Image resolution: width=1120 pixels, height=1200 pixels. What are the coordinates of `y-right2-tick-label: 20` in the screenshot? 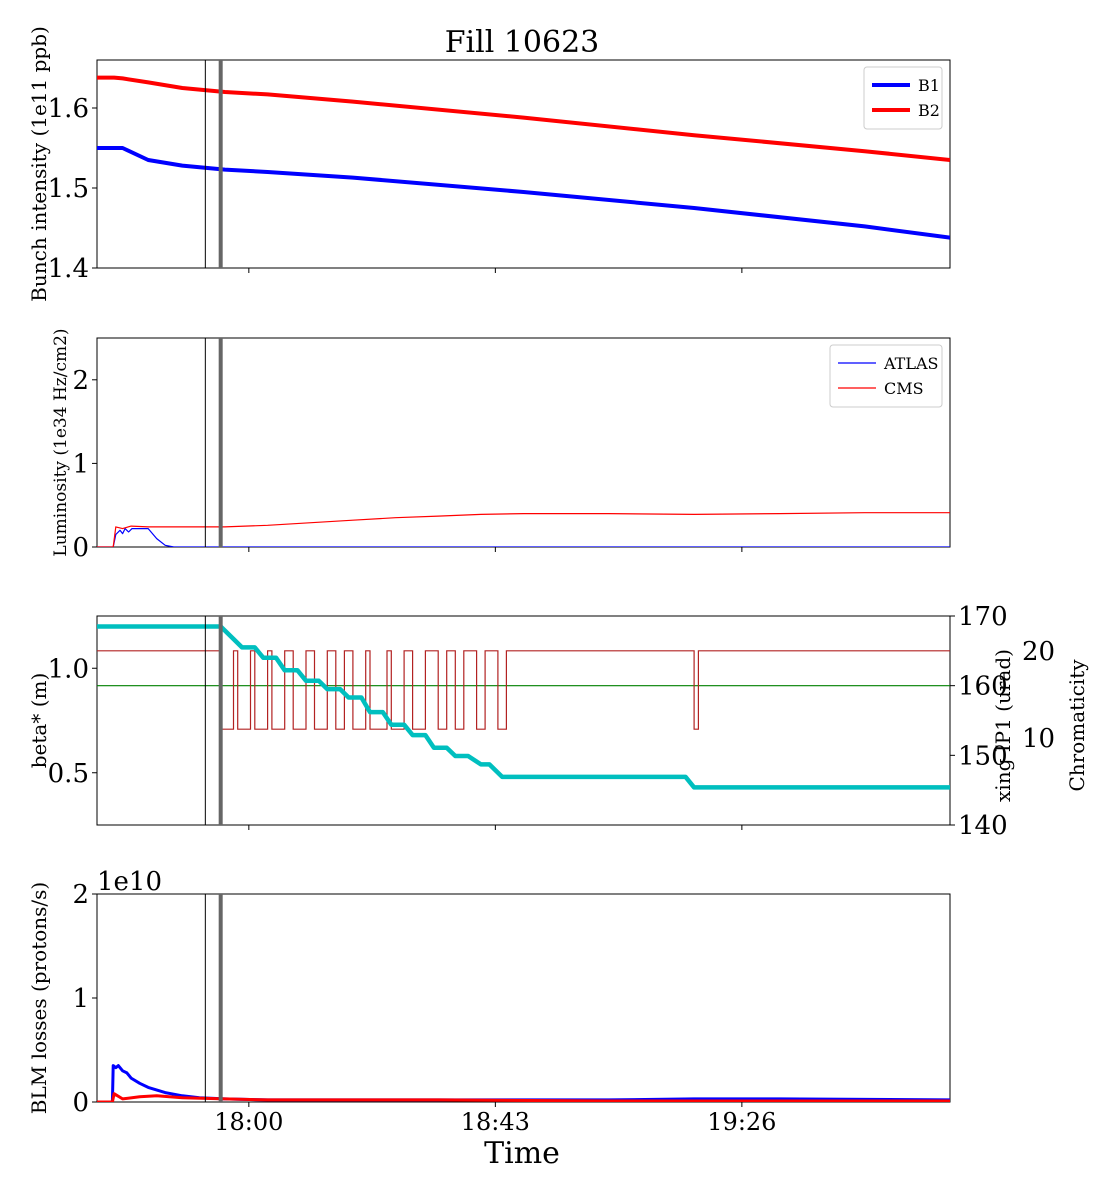 It's located at (1038, 652).